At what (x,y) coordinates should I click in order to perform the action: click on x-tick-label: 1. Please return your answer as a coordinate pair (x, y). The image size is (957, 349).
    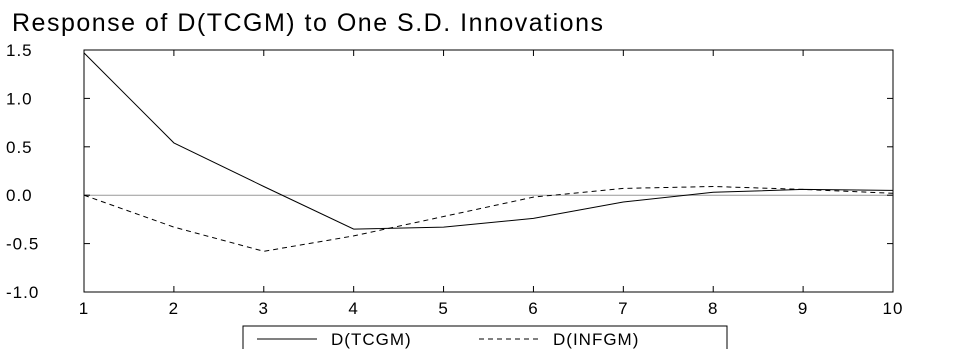
    Looking at the image, I should click on (84, 308).